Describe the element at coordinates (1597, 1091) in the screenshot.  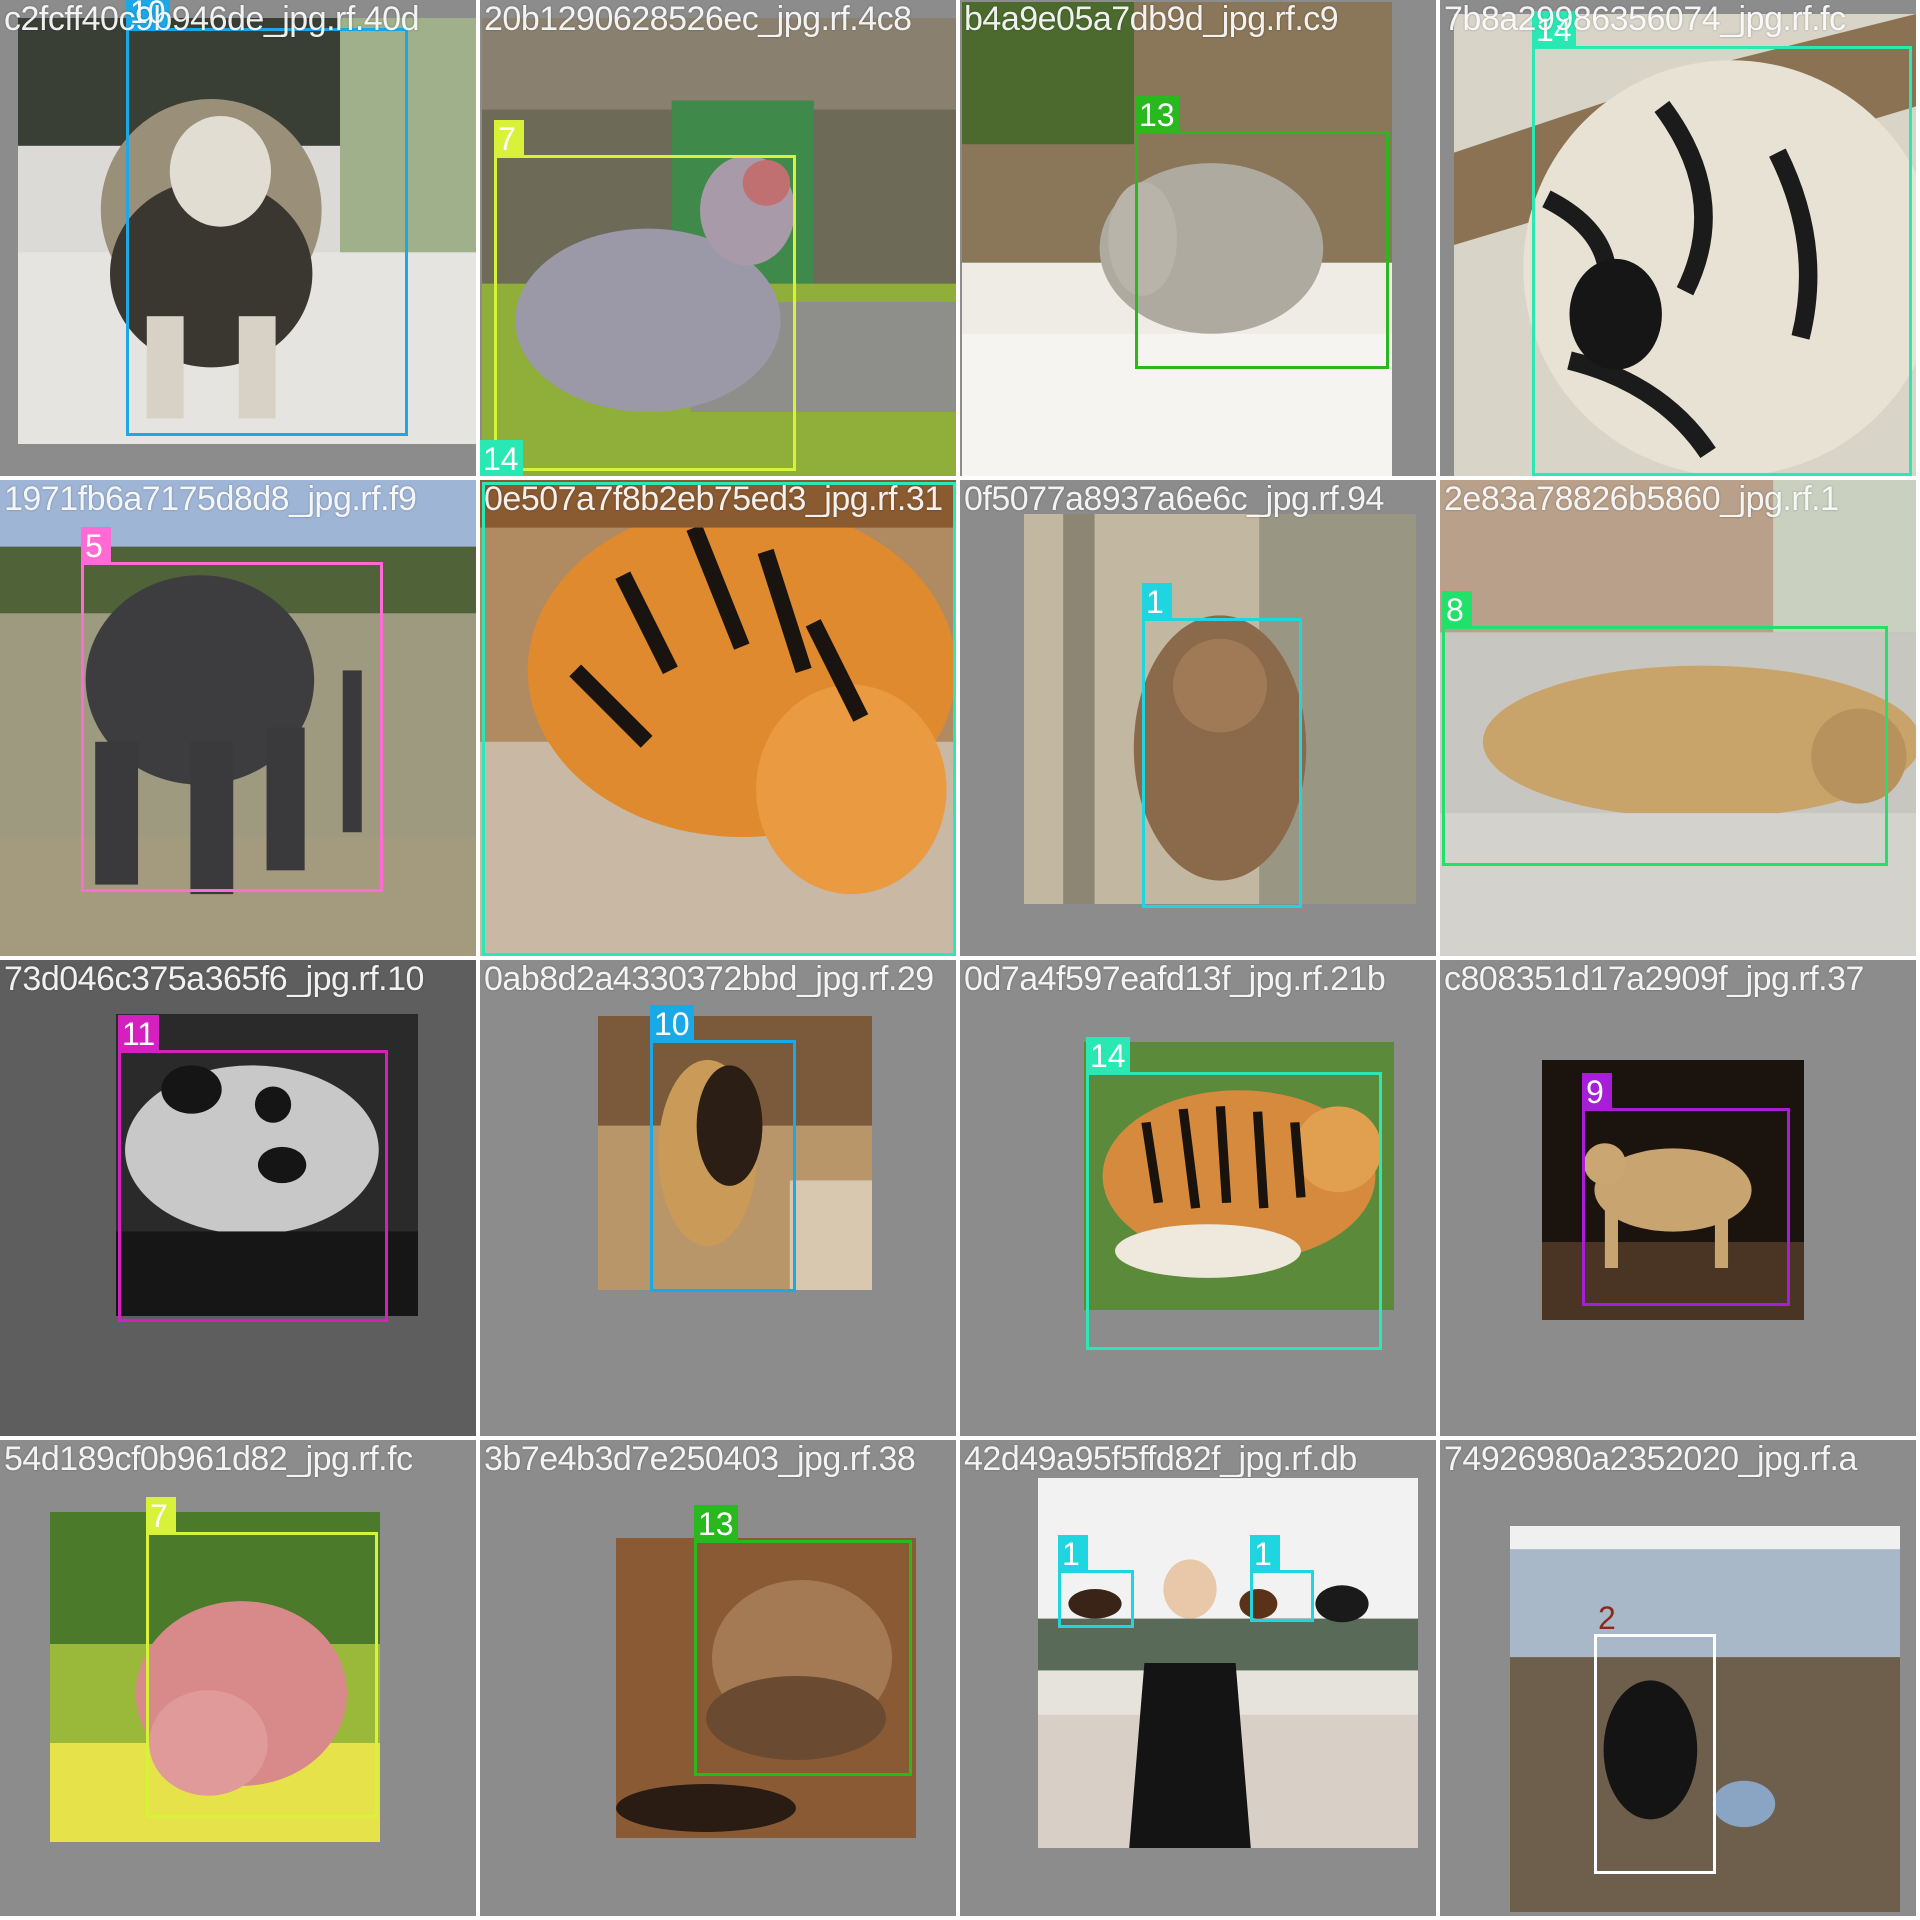
I see `bbox-label: 9` at that location.